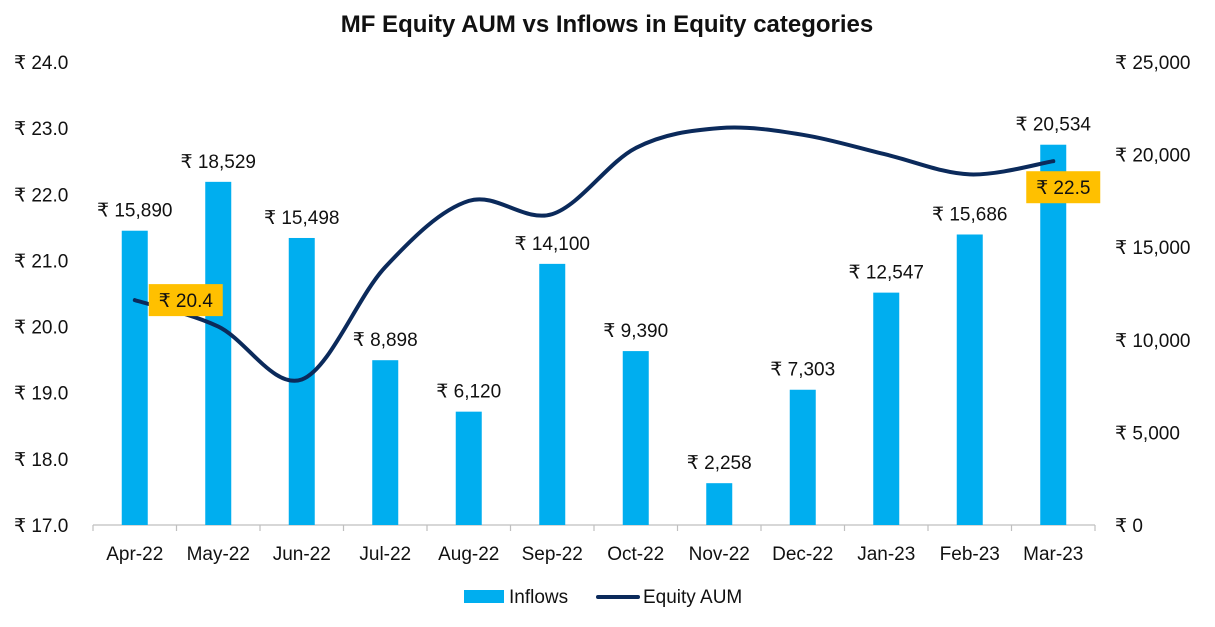 The height and width of the screenshot is (627, 1215). I want to click on bar-data-label: ₹ 6,120, so click(468, 392).